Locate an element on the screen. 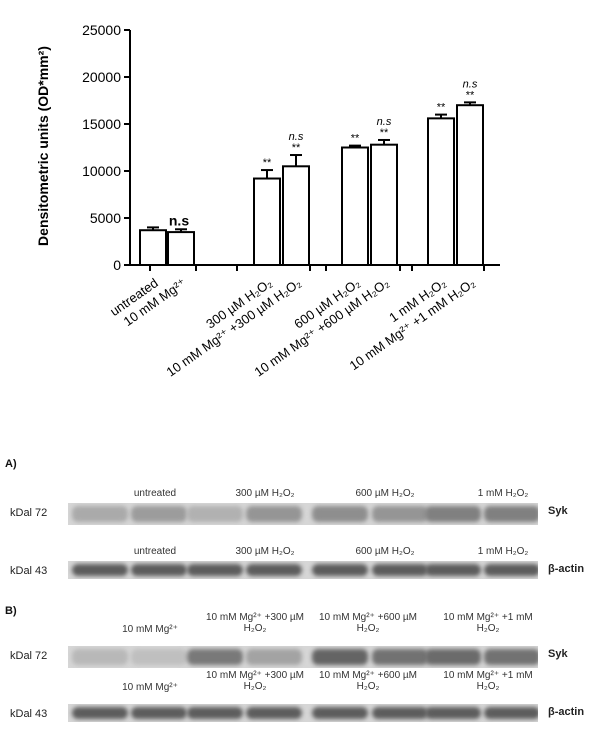 This screenshot has width=603, height=755. y-axis-label: Densitometric units (OD*mm²) is located at coordinates (43, 146).